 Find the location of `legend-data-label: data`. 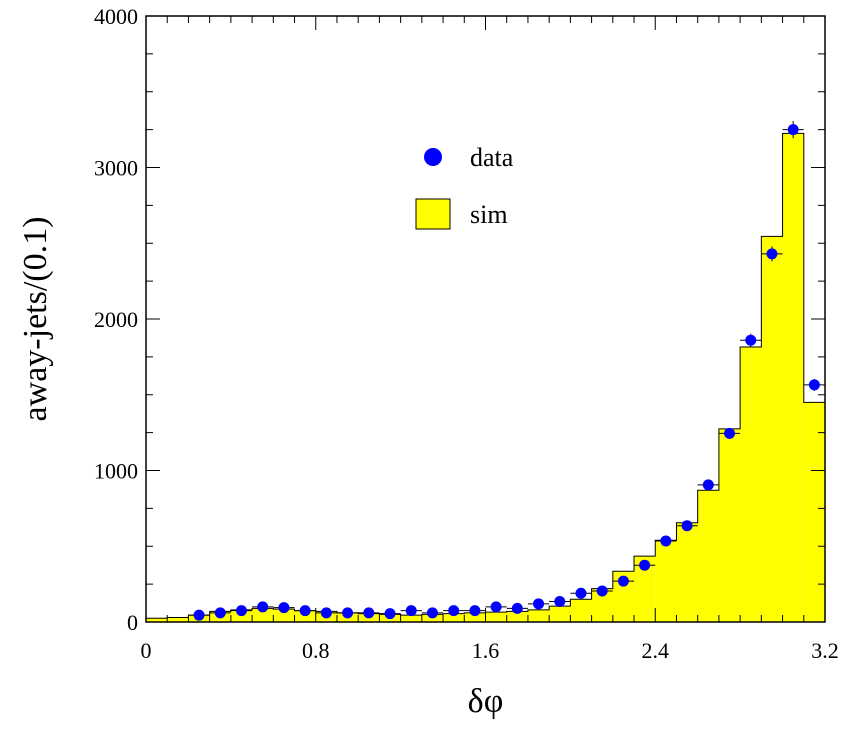

legend-data-label: data is located at coordinates (492, 157).